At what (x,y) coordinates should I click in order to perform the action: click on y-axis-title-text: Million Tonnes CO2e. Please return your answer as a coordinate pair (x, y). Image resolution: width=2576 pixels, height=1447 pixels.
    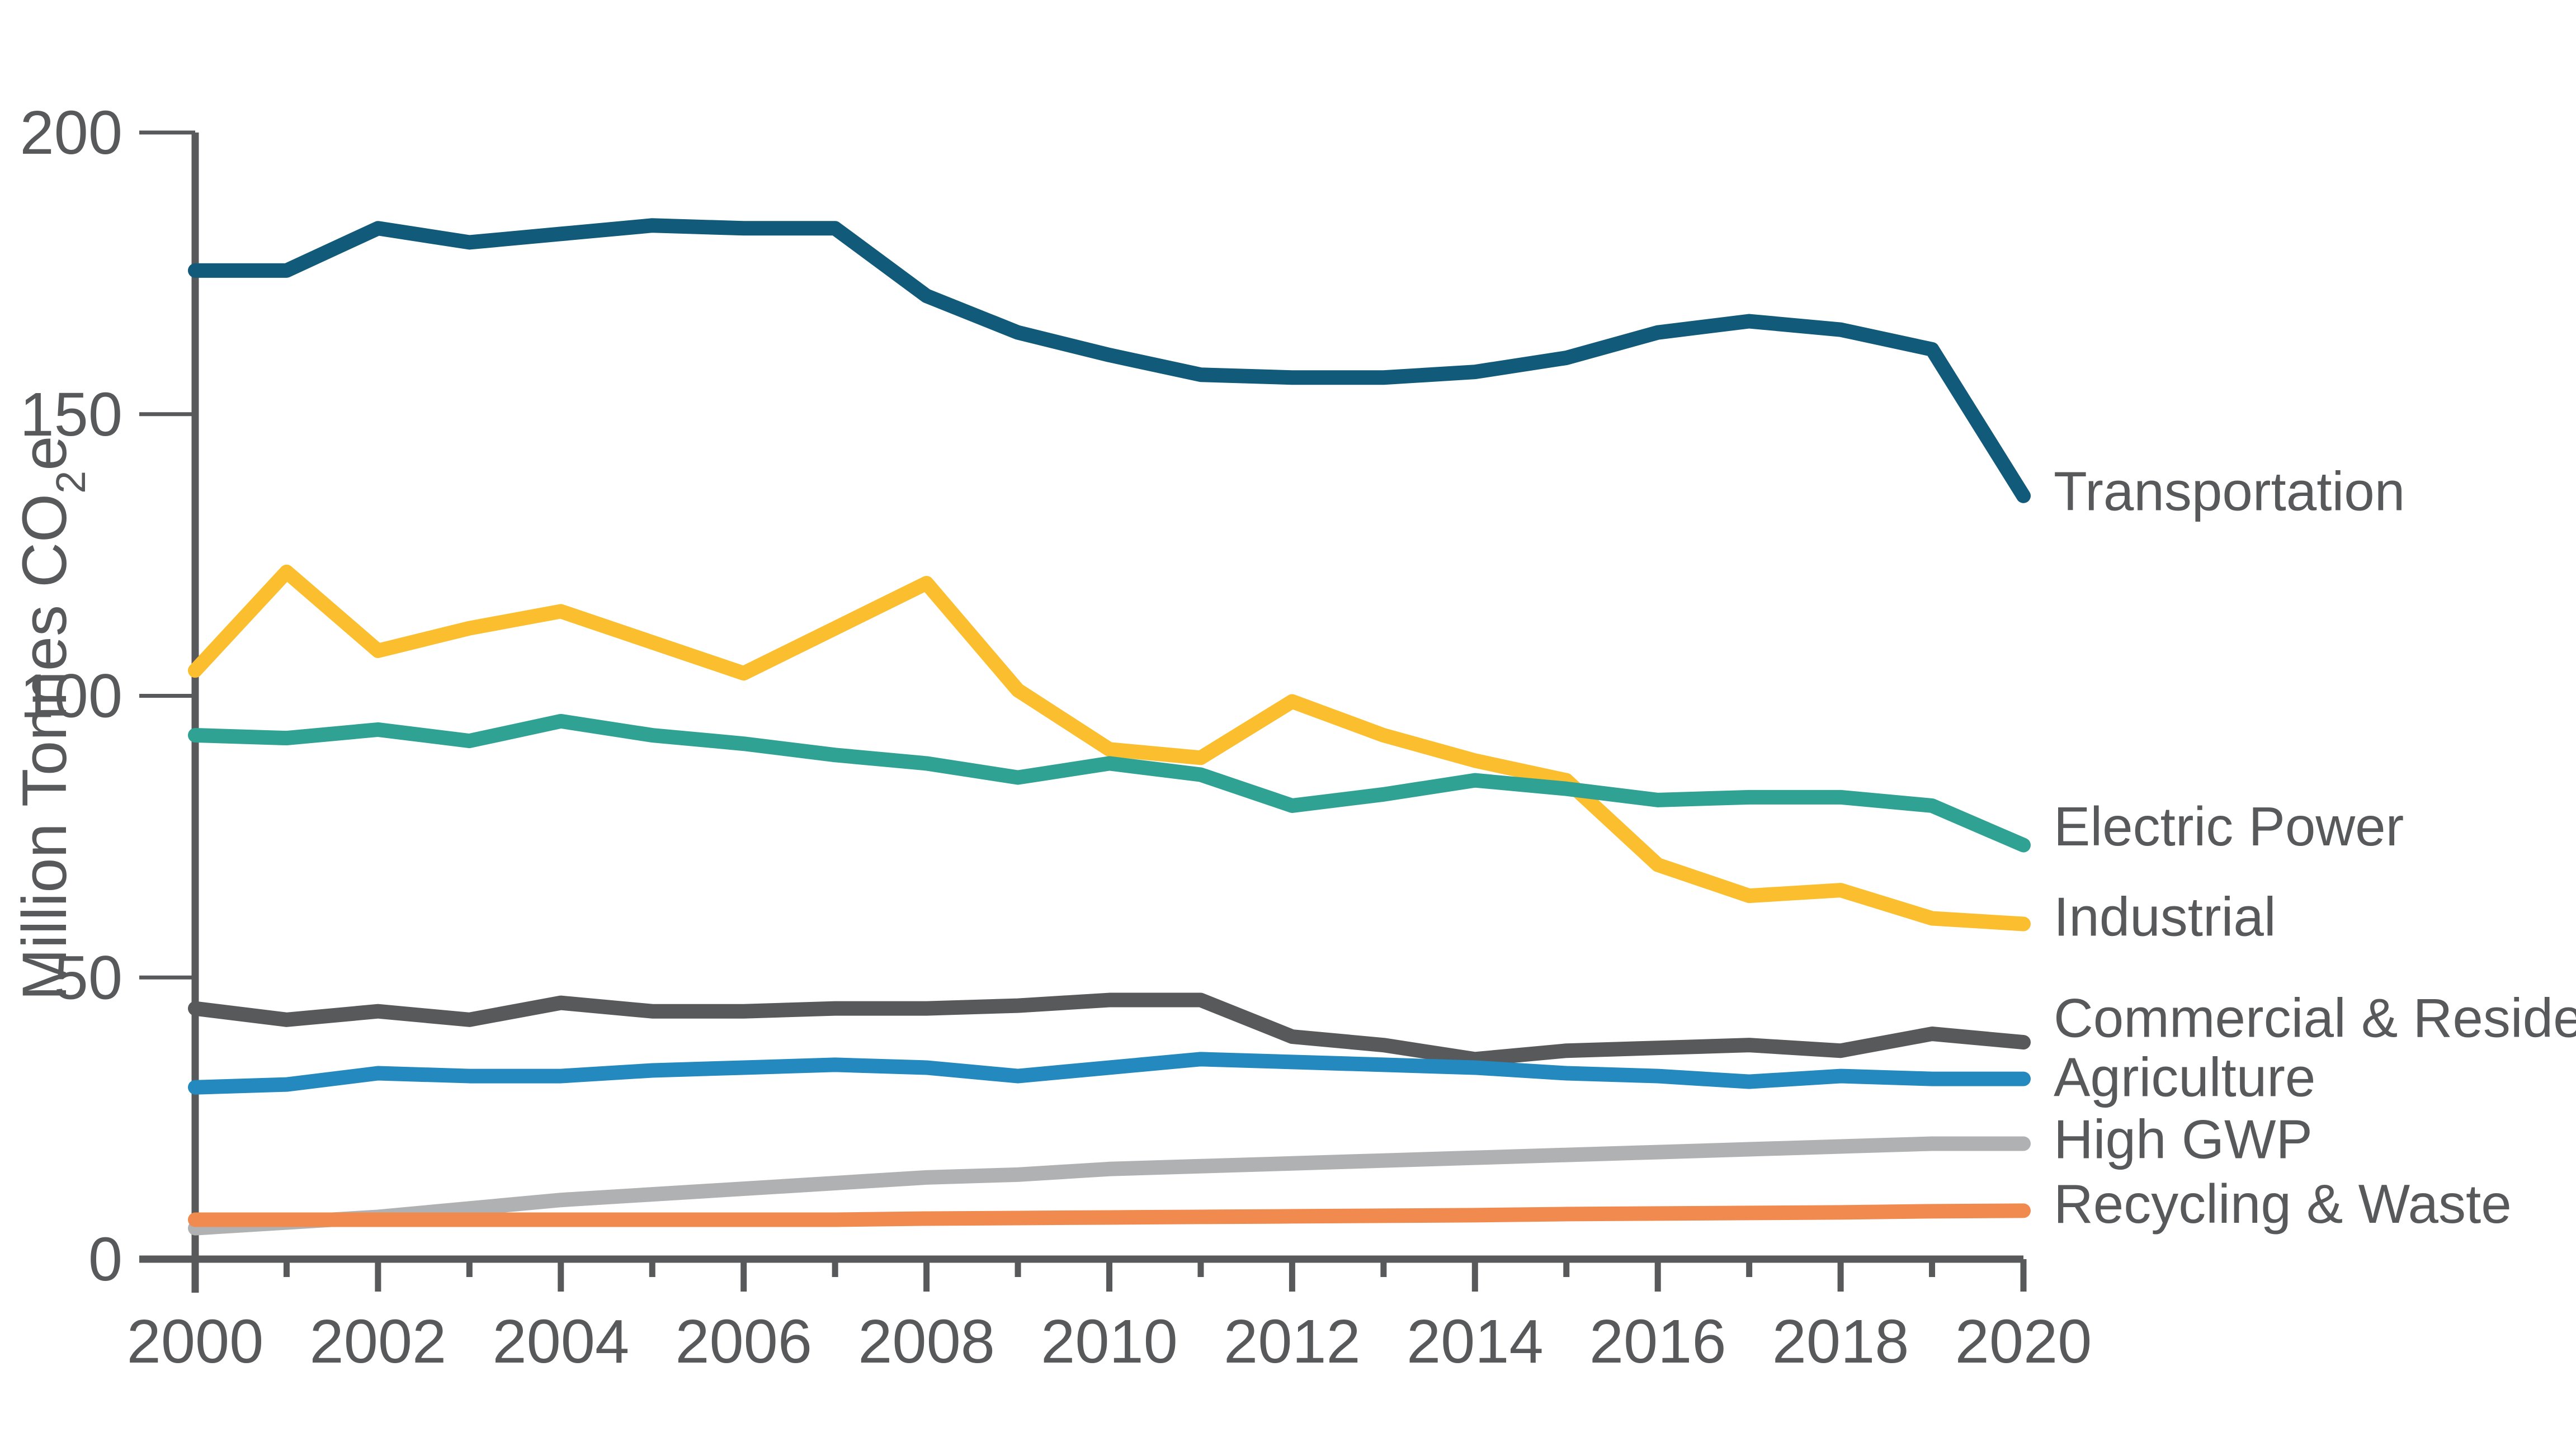
    Looking at the image, I should click on (52, 718).